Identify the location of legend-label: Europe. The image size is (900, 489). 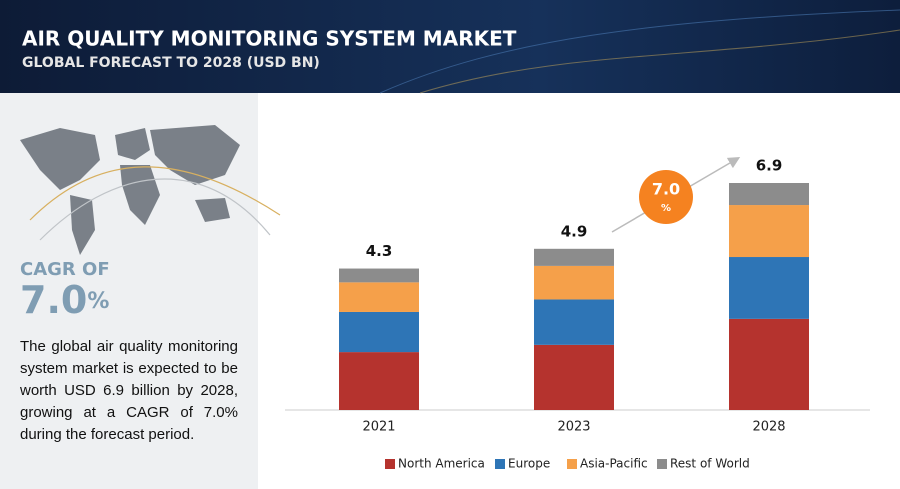
(529, 464).